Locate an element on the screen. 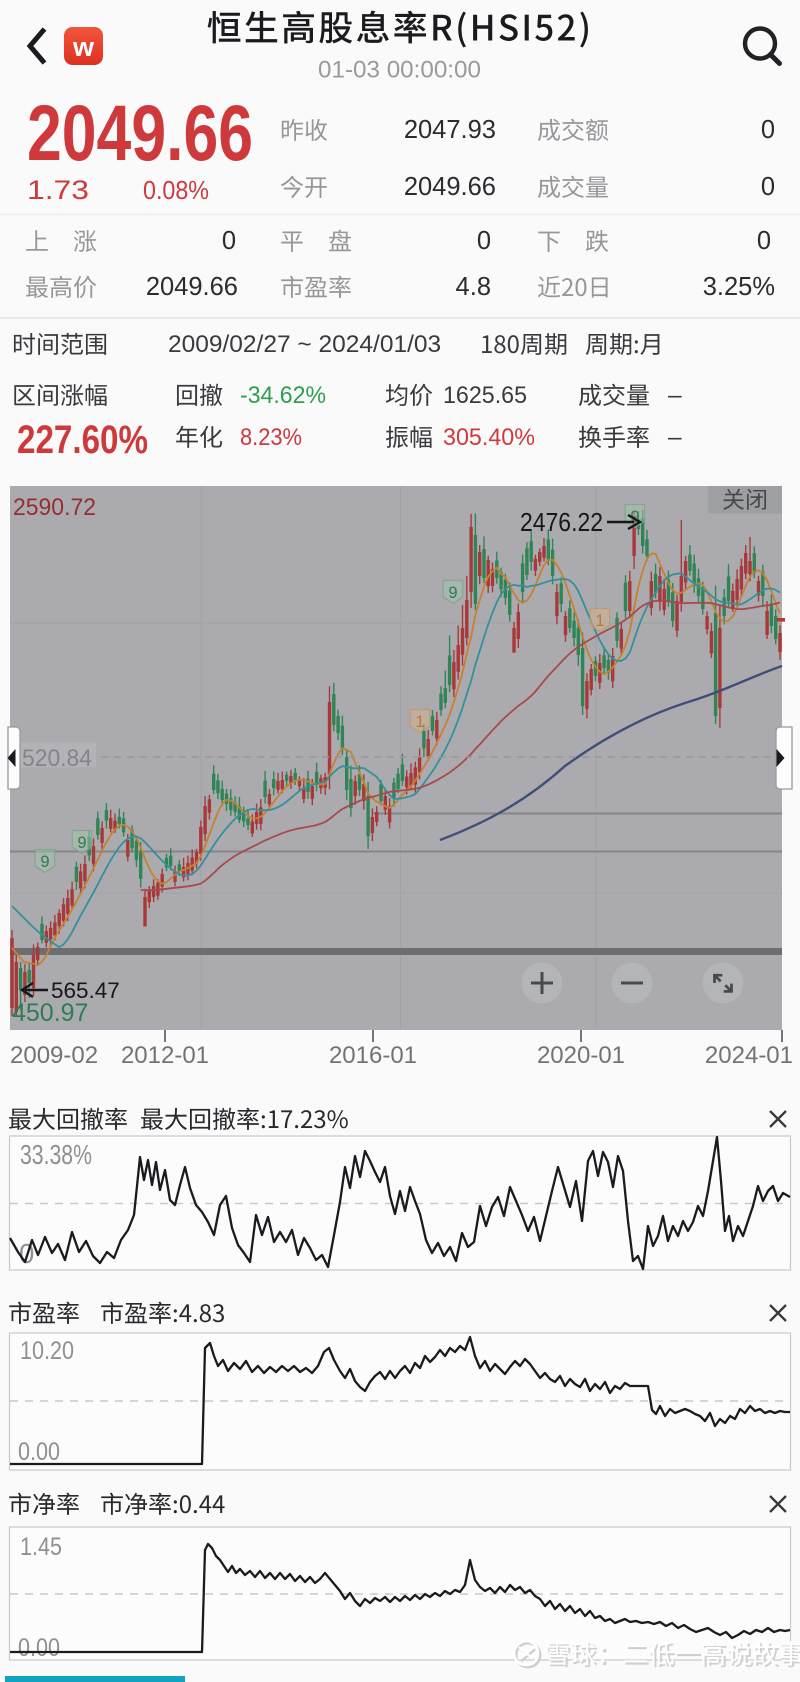  svg-text: 565.47 is located at coordinates (85, 990).